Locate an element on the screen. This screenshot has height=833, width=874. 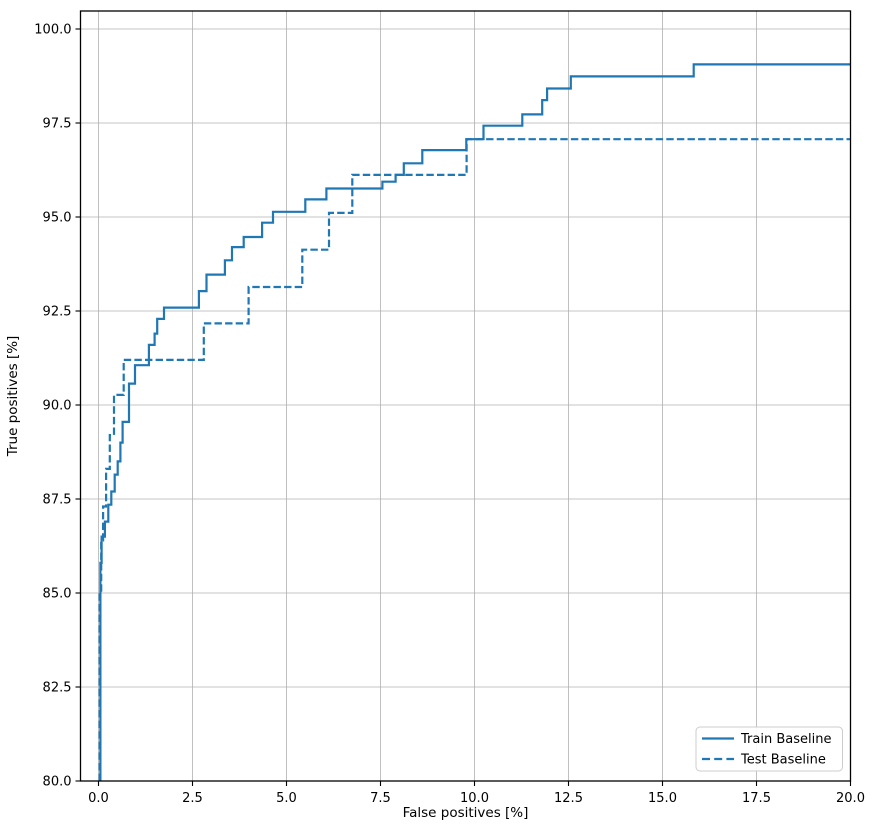
y-axis-label: True positives [%] is located at coordinates (13, 397).